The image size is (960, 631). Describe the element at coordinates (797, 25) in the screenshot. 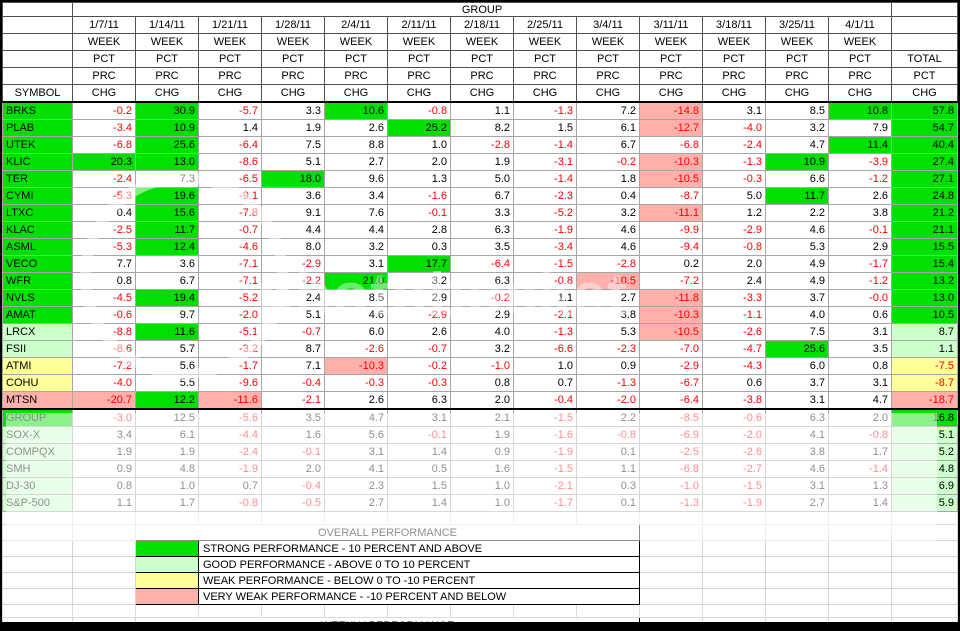

I see `week-date-header: 3/25/11` at that location.